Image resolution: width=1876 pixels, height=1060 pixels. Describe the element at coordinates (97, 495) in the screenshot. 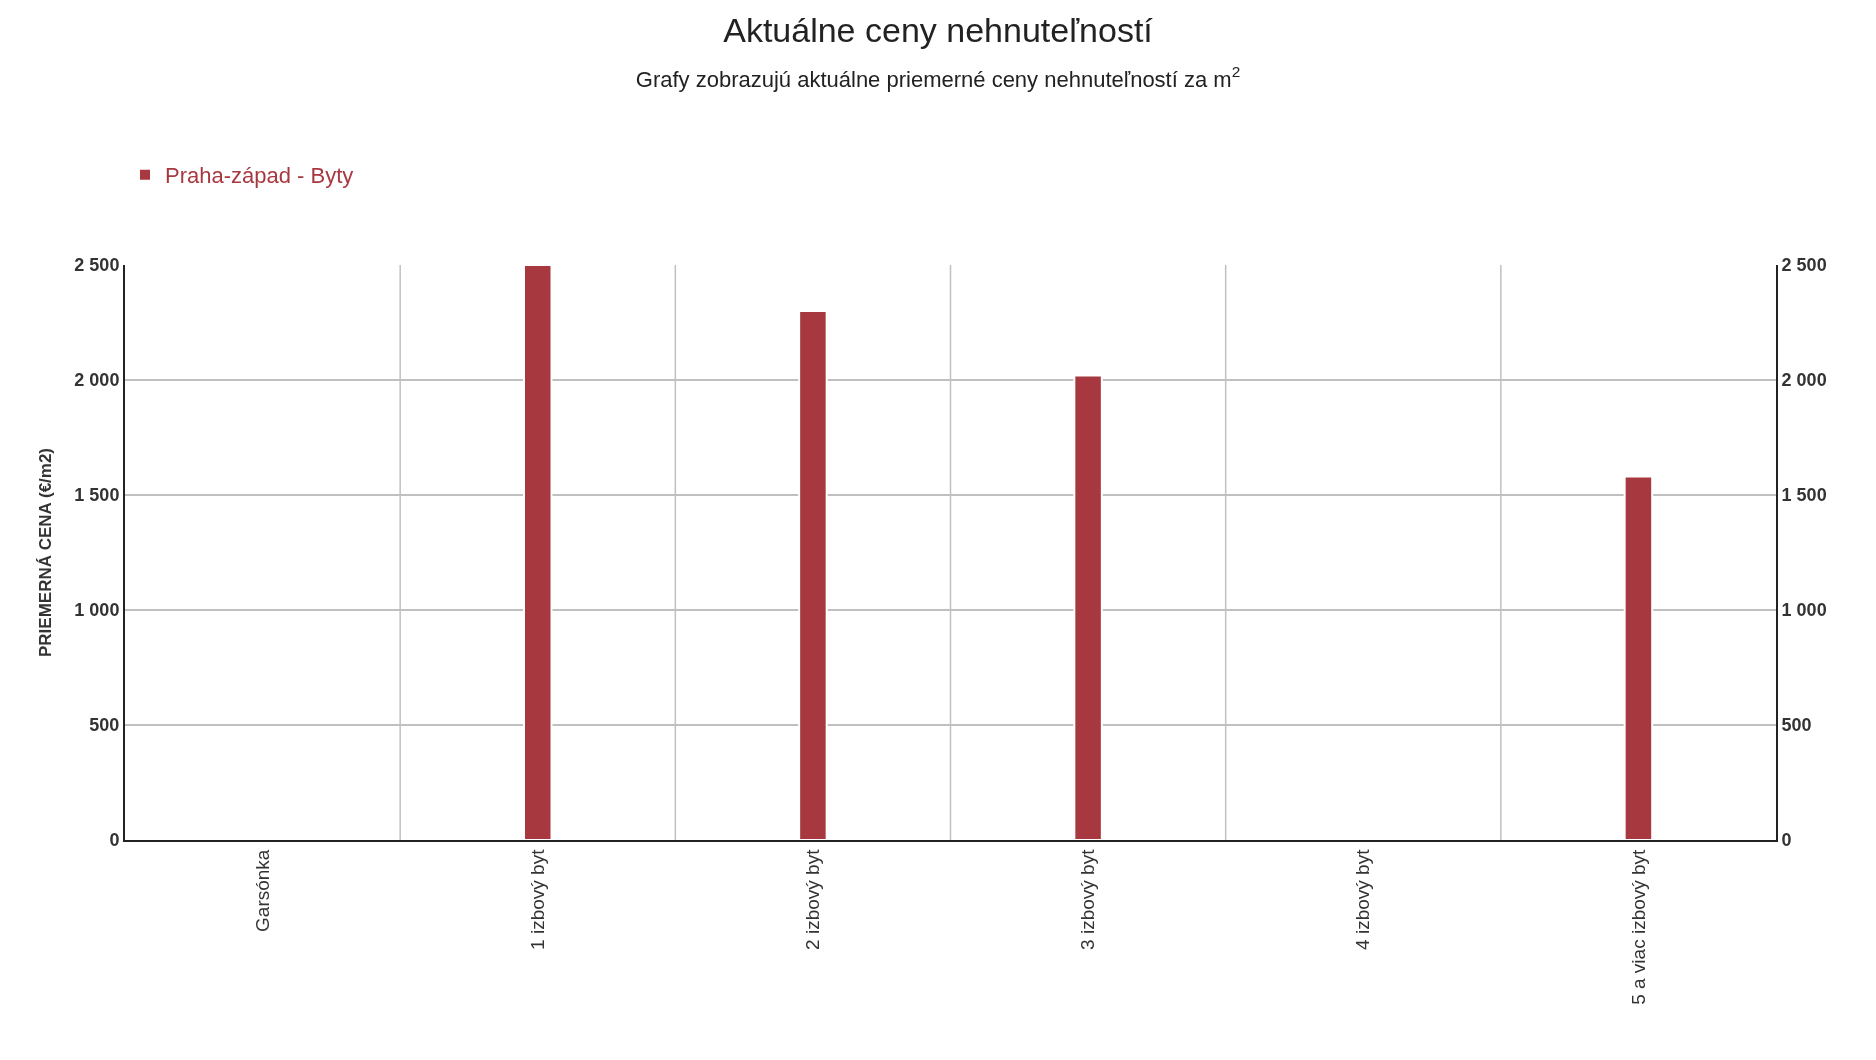

I see `y-tick-label: 1 500` at that location.